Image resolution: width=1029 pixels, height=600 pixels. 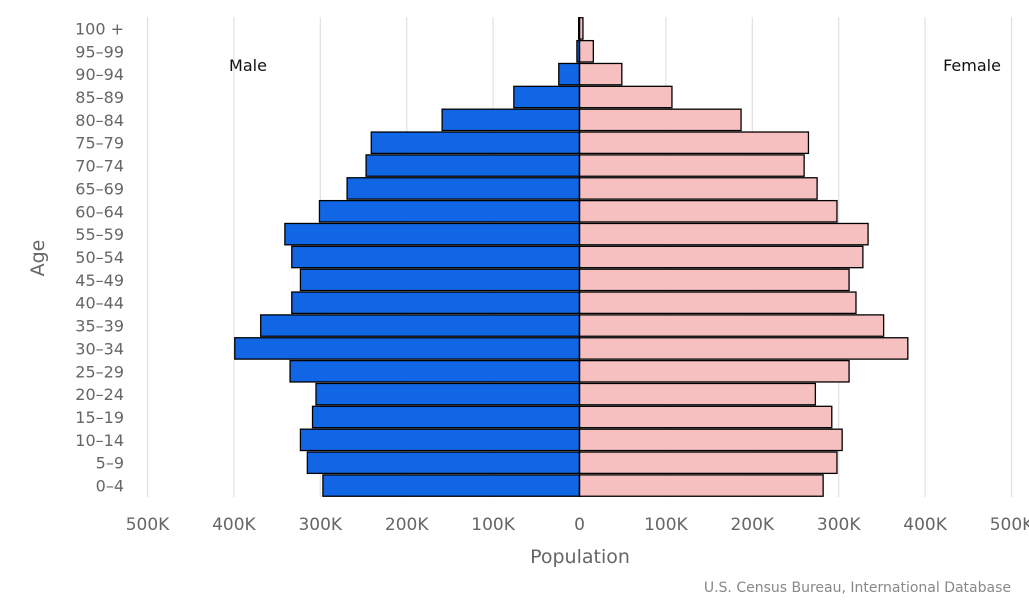 I want to click on age-tick-label: 40–44, so click(x=99, y=303).